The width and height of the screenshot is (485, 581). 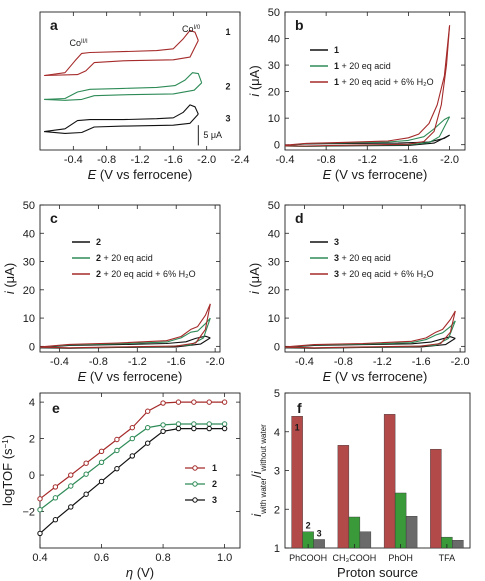 What do you see at coordinates (132, 481) in the screenshot?
I see `series-3-line` at bounding box center [132, 481].